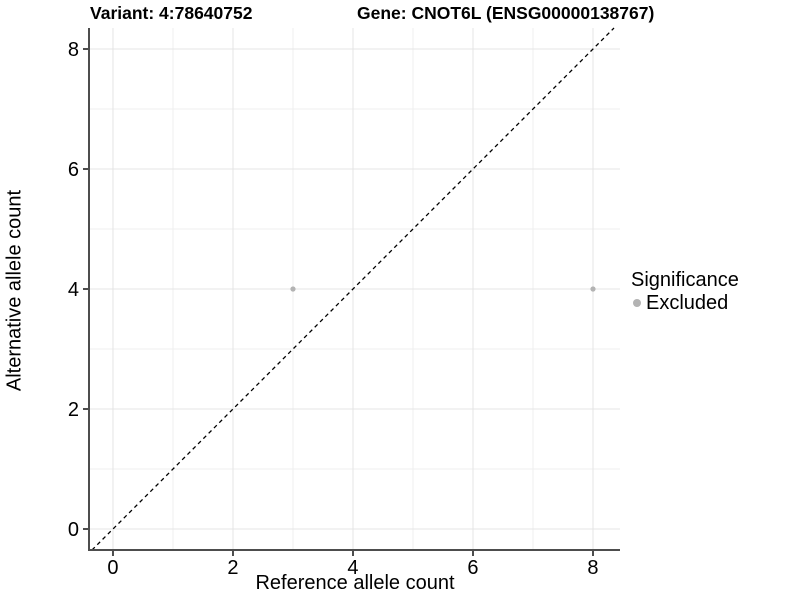  What do you see at coordinates (73, 290) in the screenshot?
I see `y-tick-label: 4` at bounding box center [73, 290].